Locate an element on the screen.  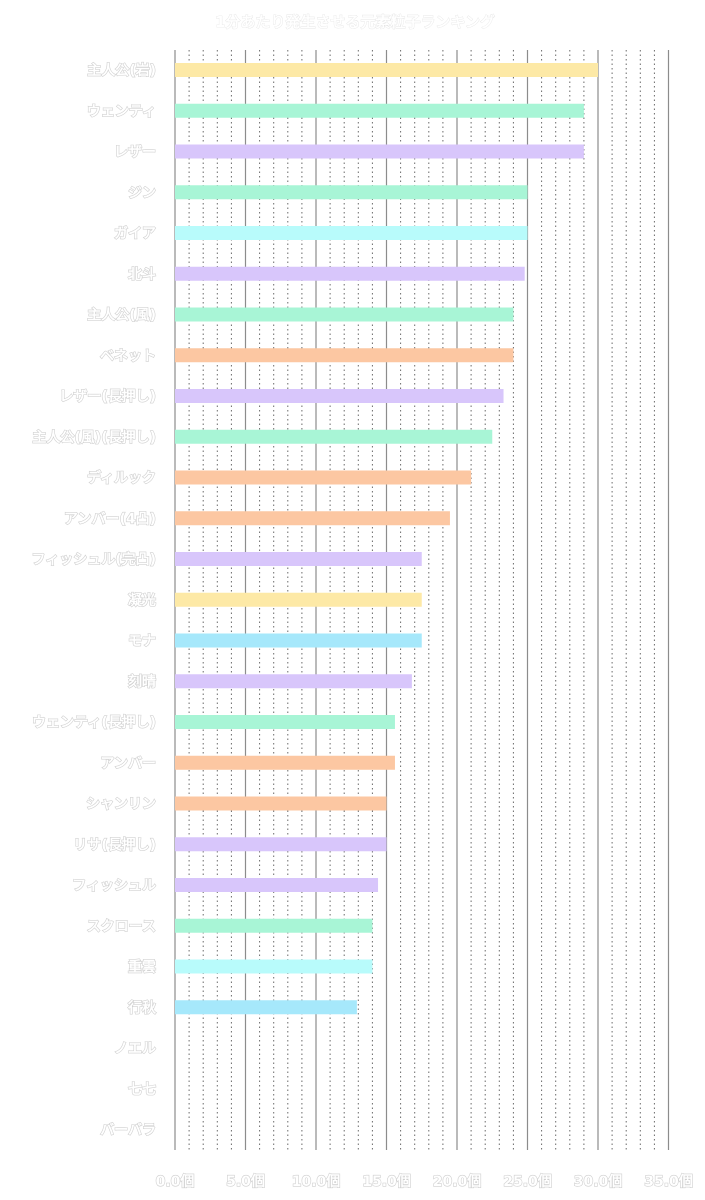
category-label: ベネット is located at coordinates (128, 356).